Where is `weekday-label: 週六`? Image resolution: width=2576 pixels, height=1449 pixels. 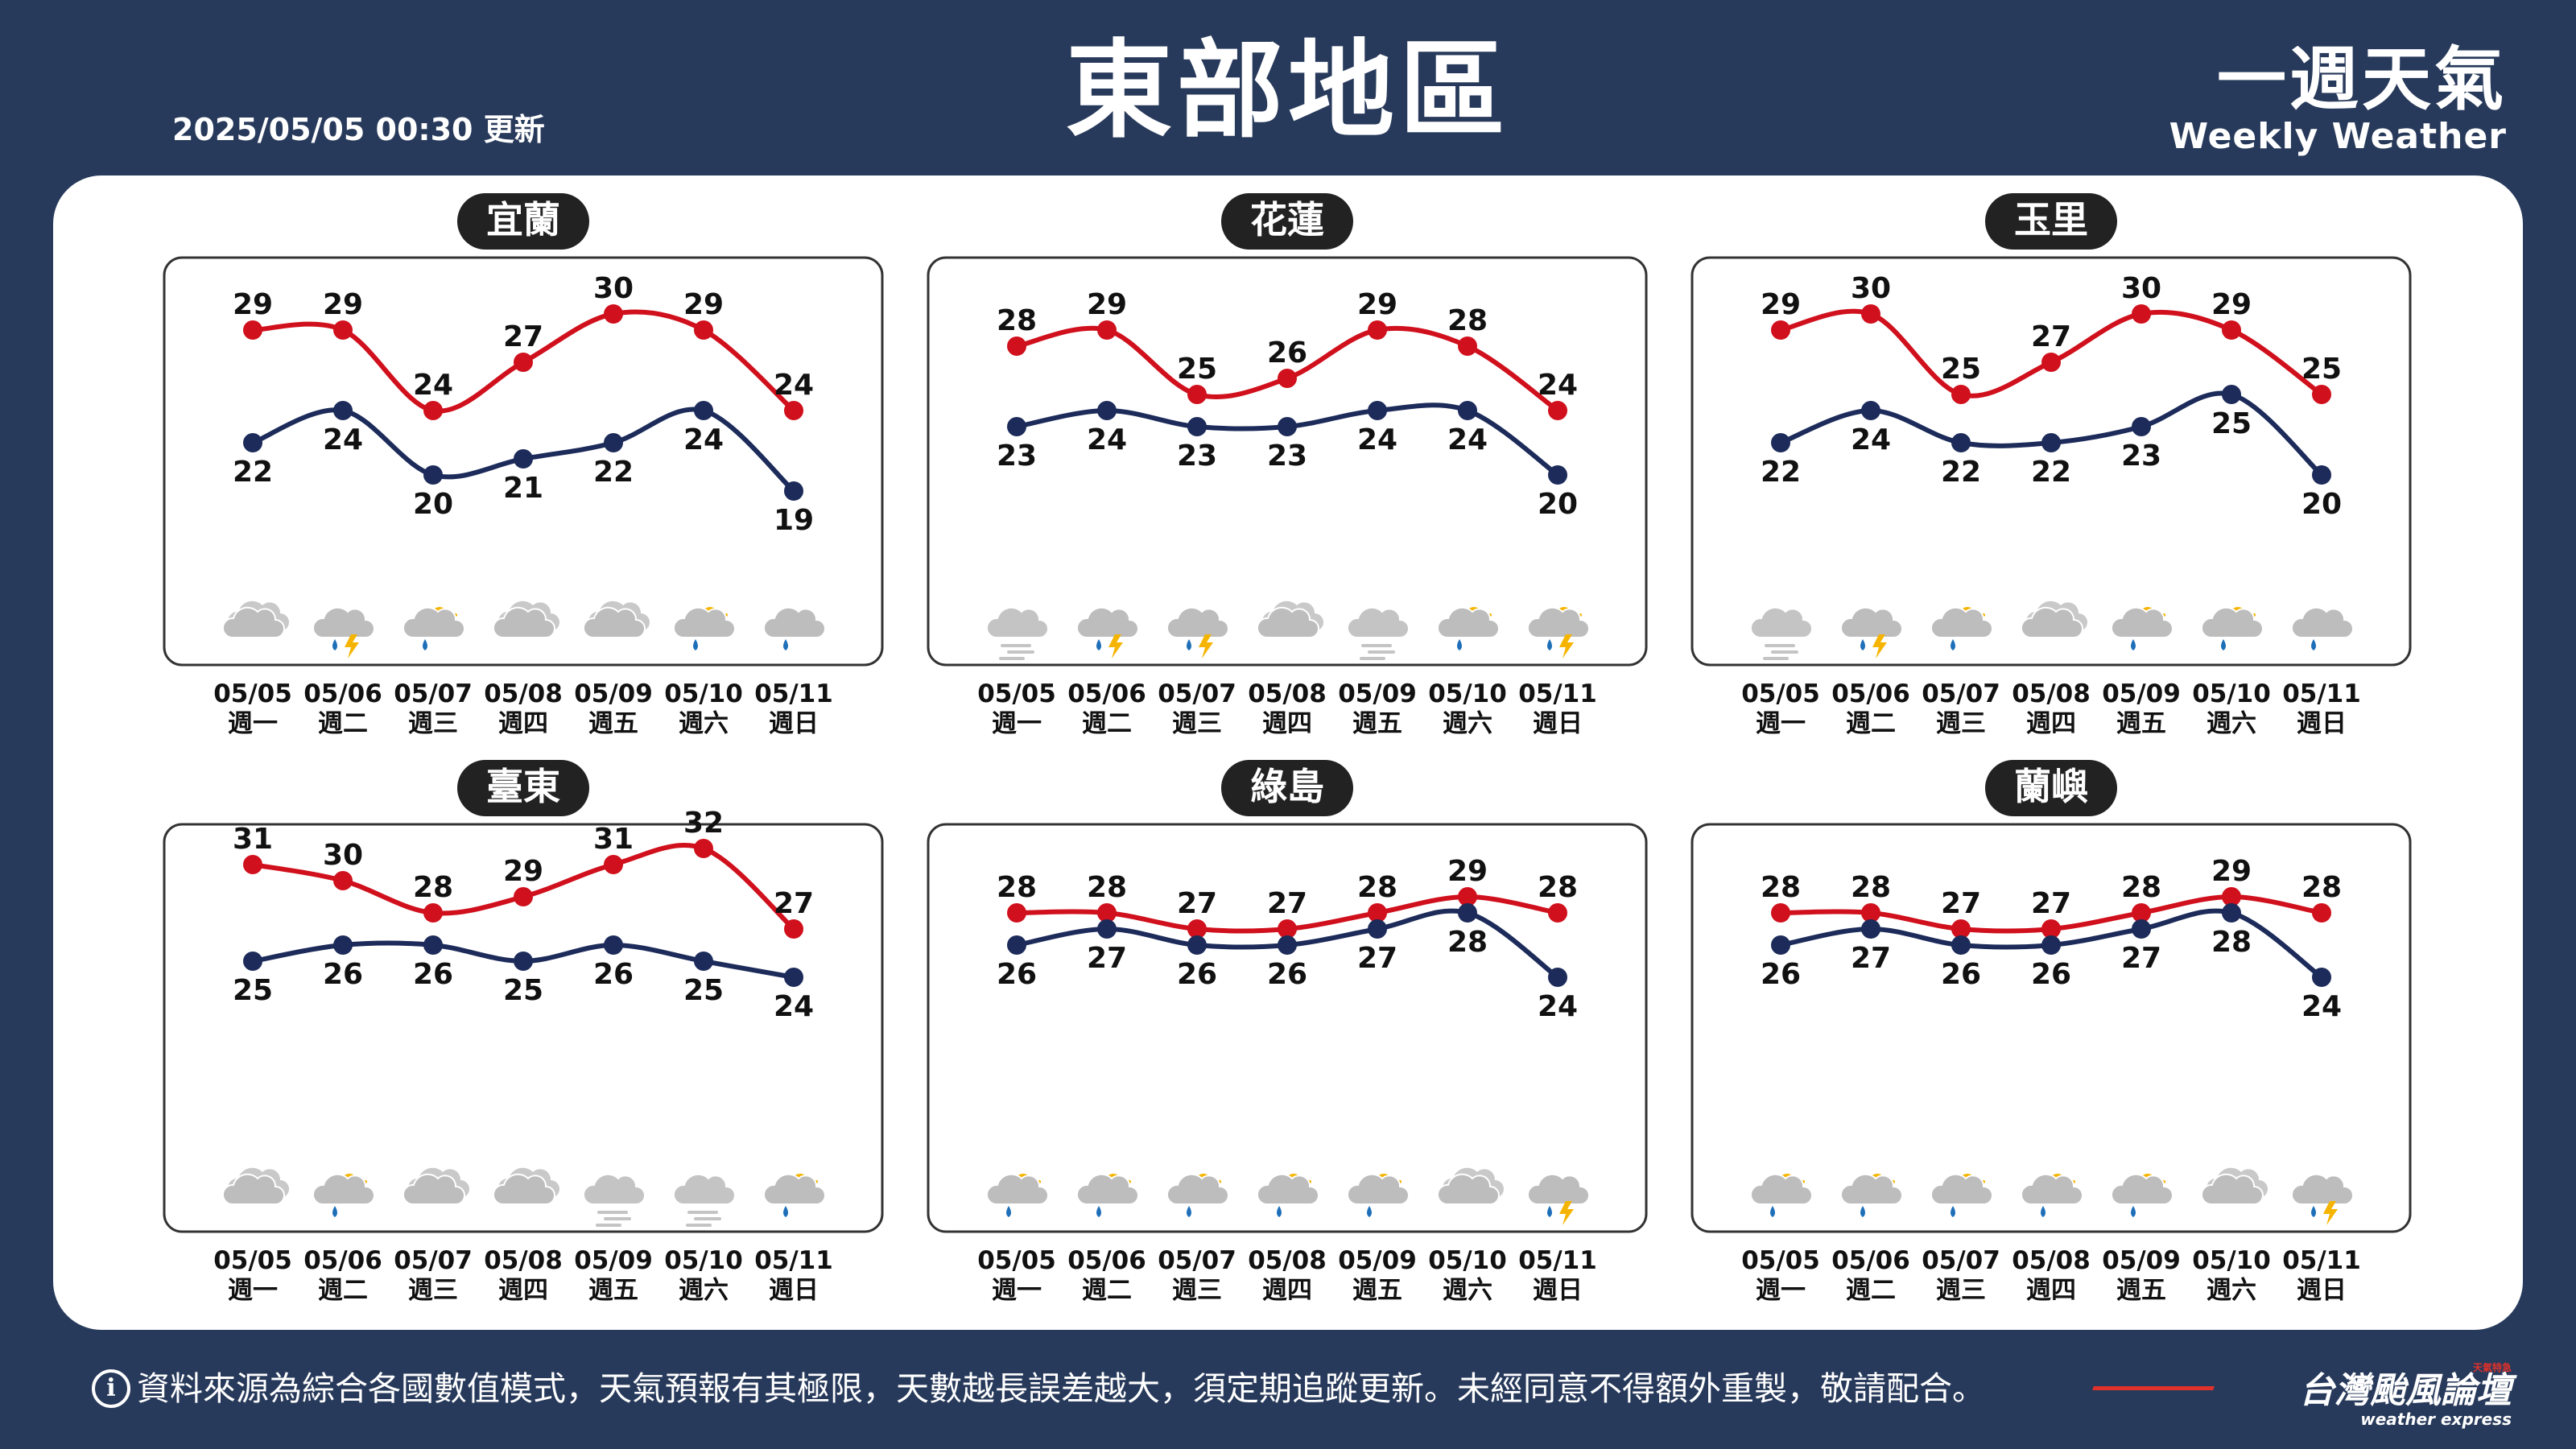
weekday-label: 週六 is located at coordinates (704, 1290).